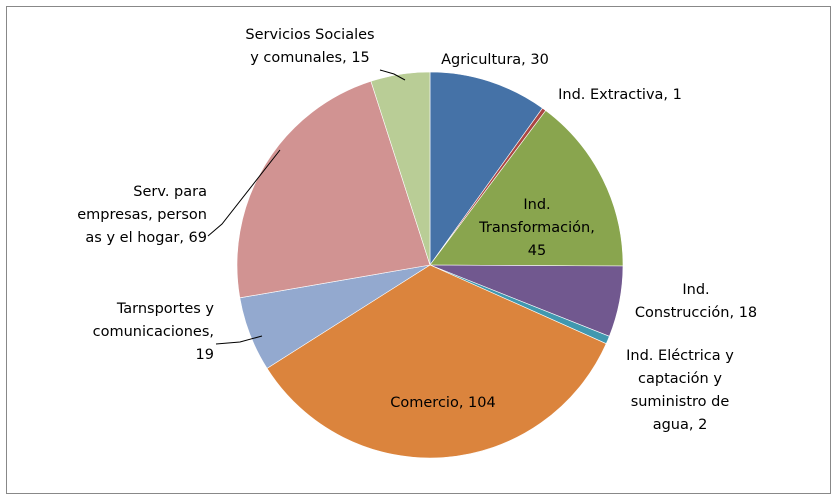 The image size is (838, 501). I want to click on data-label: Ind. Extractiva, 1, so click(620, 95).